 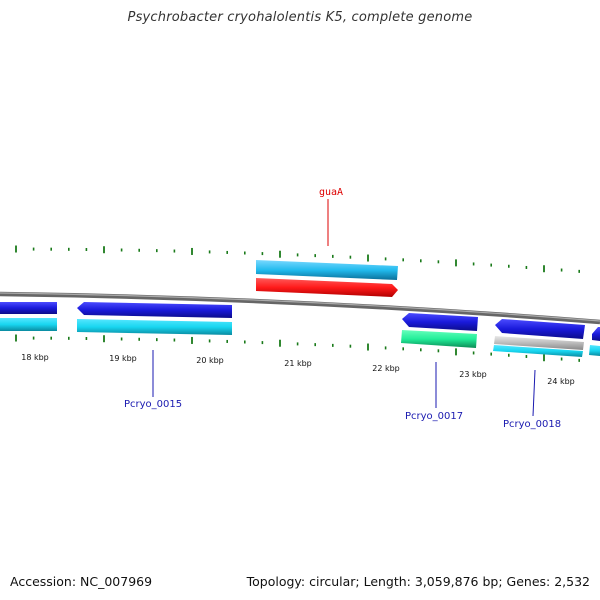 I want to click on gene-label-pcryo-0018: Pcryo_0018, so click(x=532, y=424).